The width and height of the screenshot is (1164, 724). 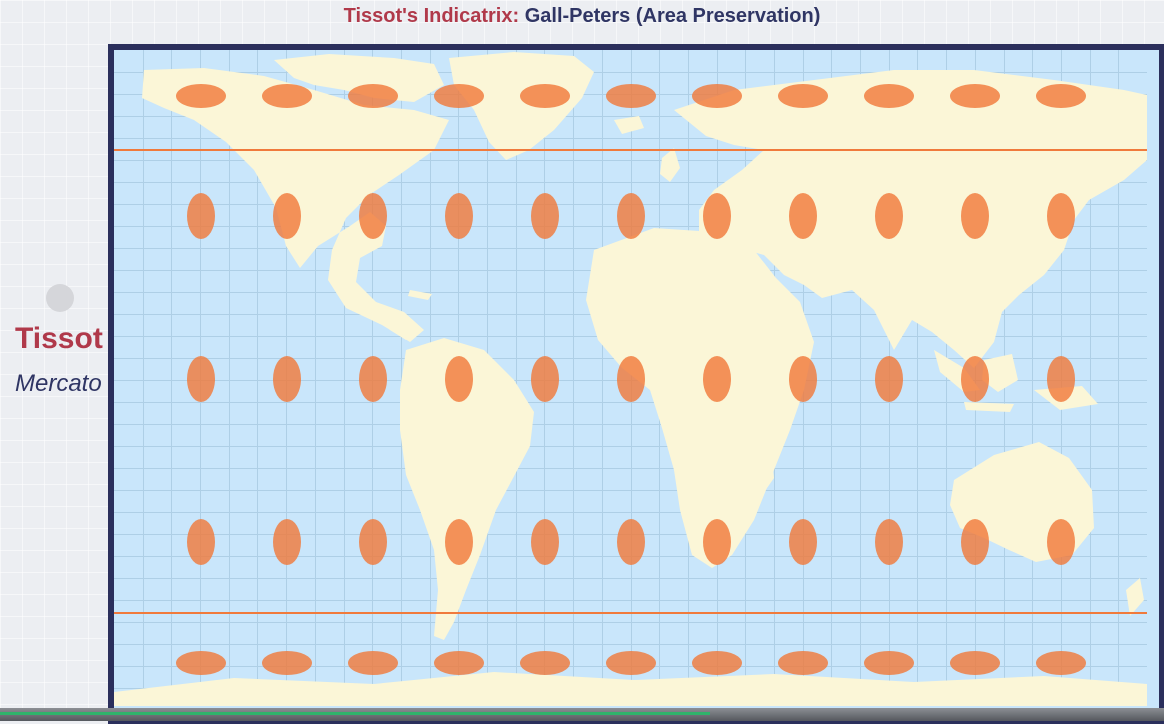 I want to click on title-main: Gall-Peters (Area Preservation), so click(x=672, y=16).